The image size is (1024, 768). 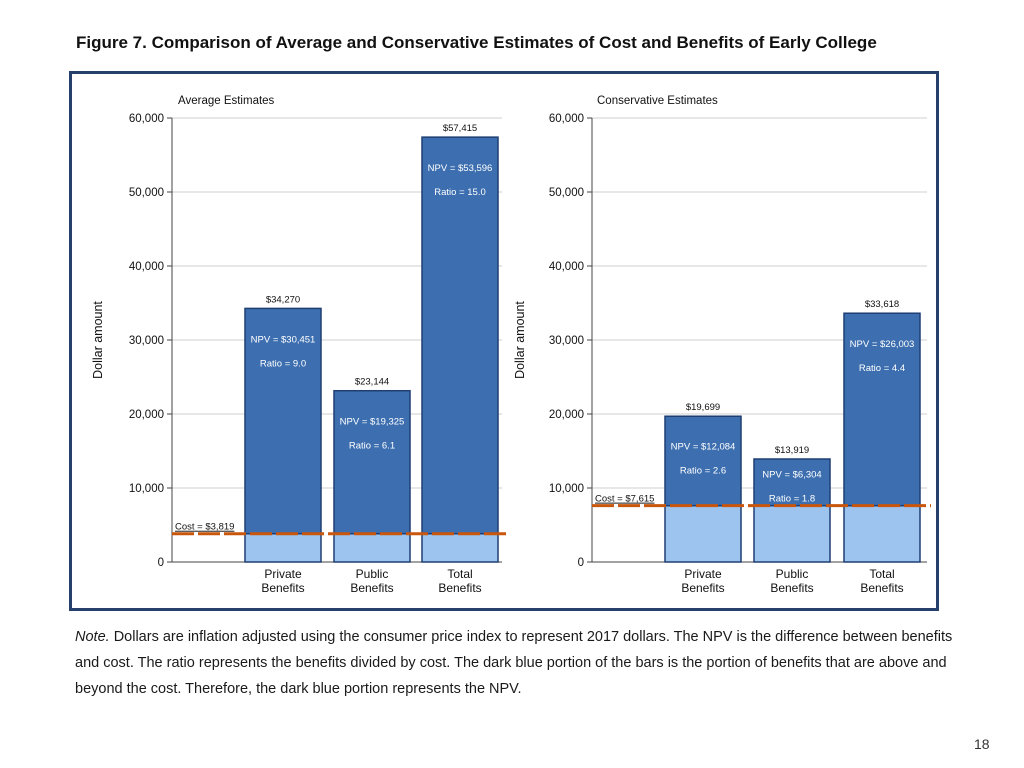 What do you see at coordinates (566, 341) in the screenshot?
I see `conservative-ytick-label: 30,000` at bounding box center [566, 341].